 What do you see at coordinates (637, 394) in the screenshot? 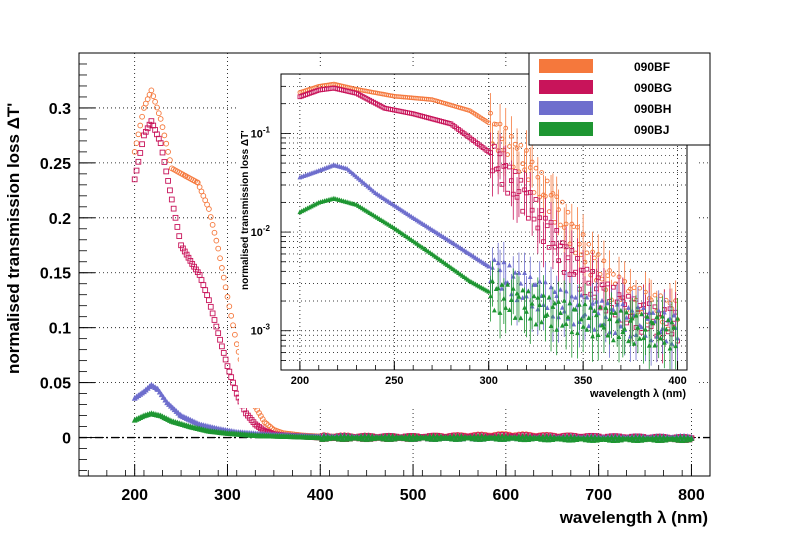
I see `inset-x-axis-label: wavelength λ (nm)` at bounding box center [637, 394].